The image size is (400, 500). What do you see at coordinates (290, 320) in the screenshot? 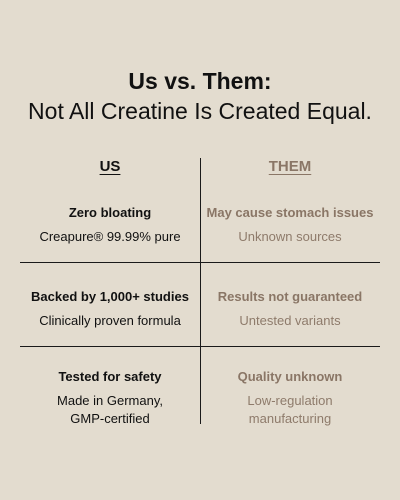
I see `them-row-2-subtitle: Untested variants` at bounding box center [290, 320].